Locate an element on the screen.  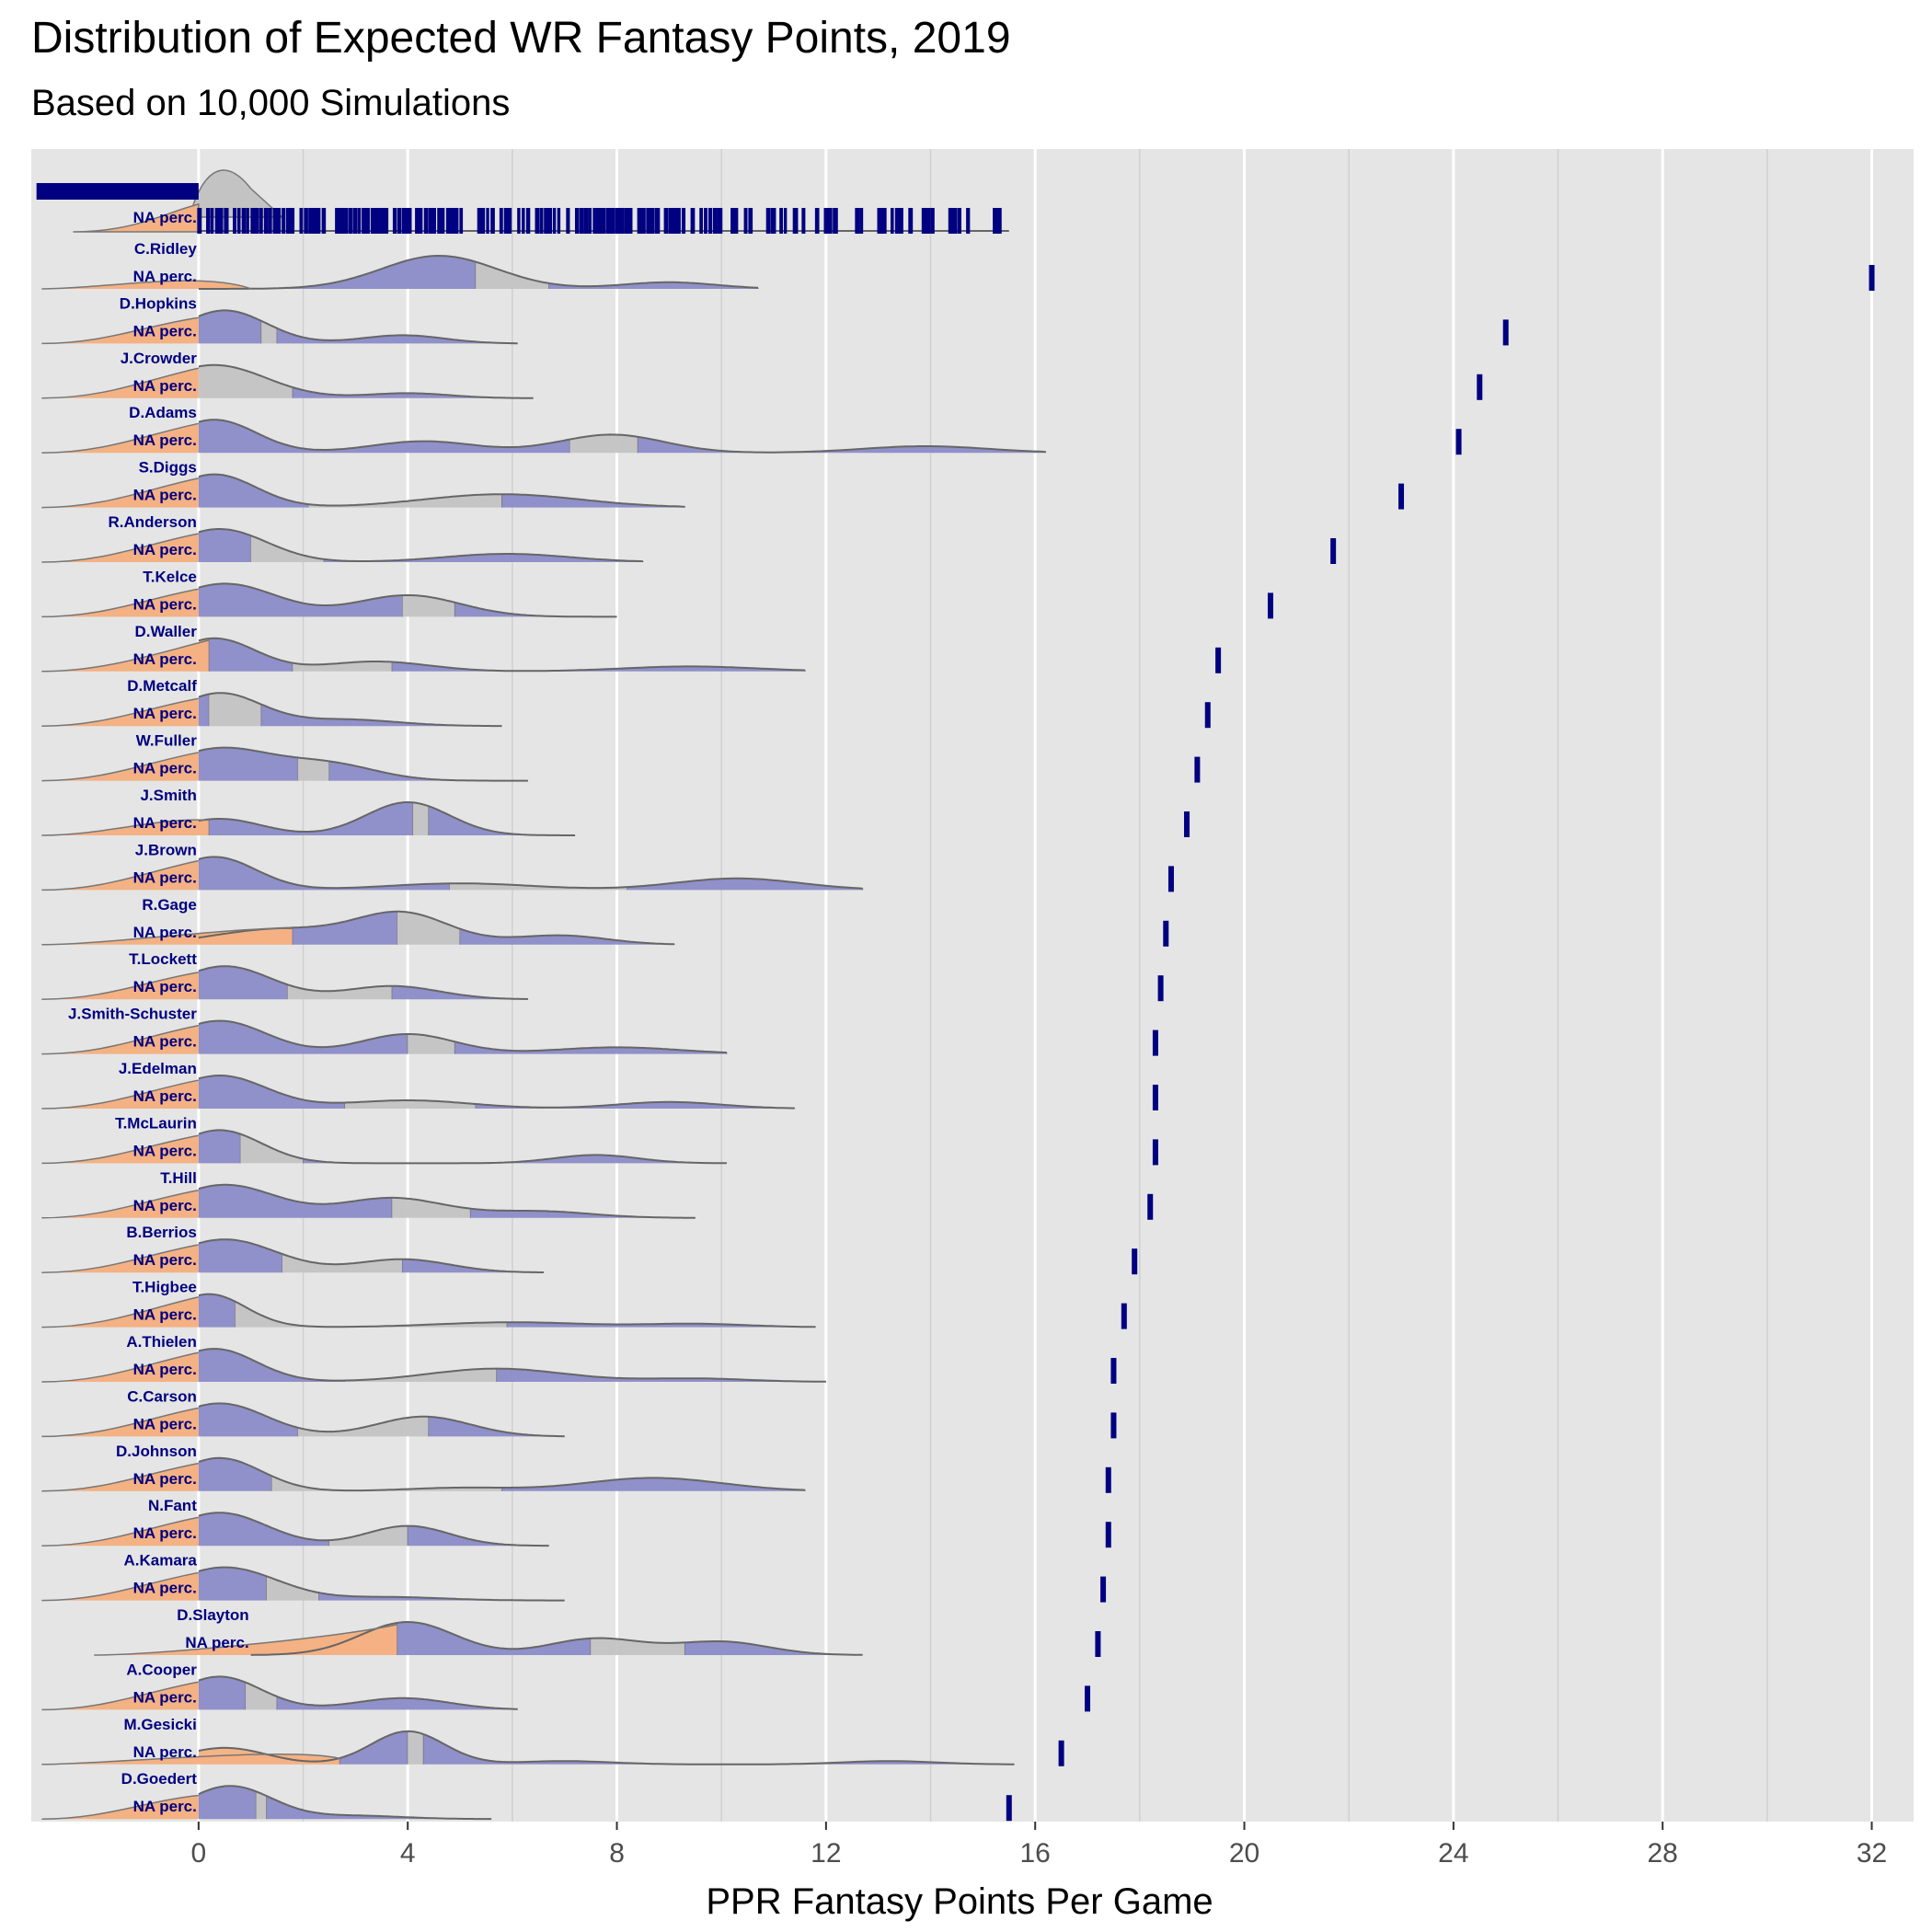
ridge-row: D.Slayton NA perc. is located at coordinates (479, 1631).